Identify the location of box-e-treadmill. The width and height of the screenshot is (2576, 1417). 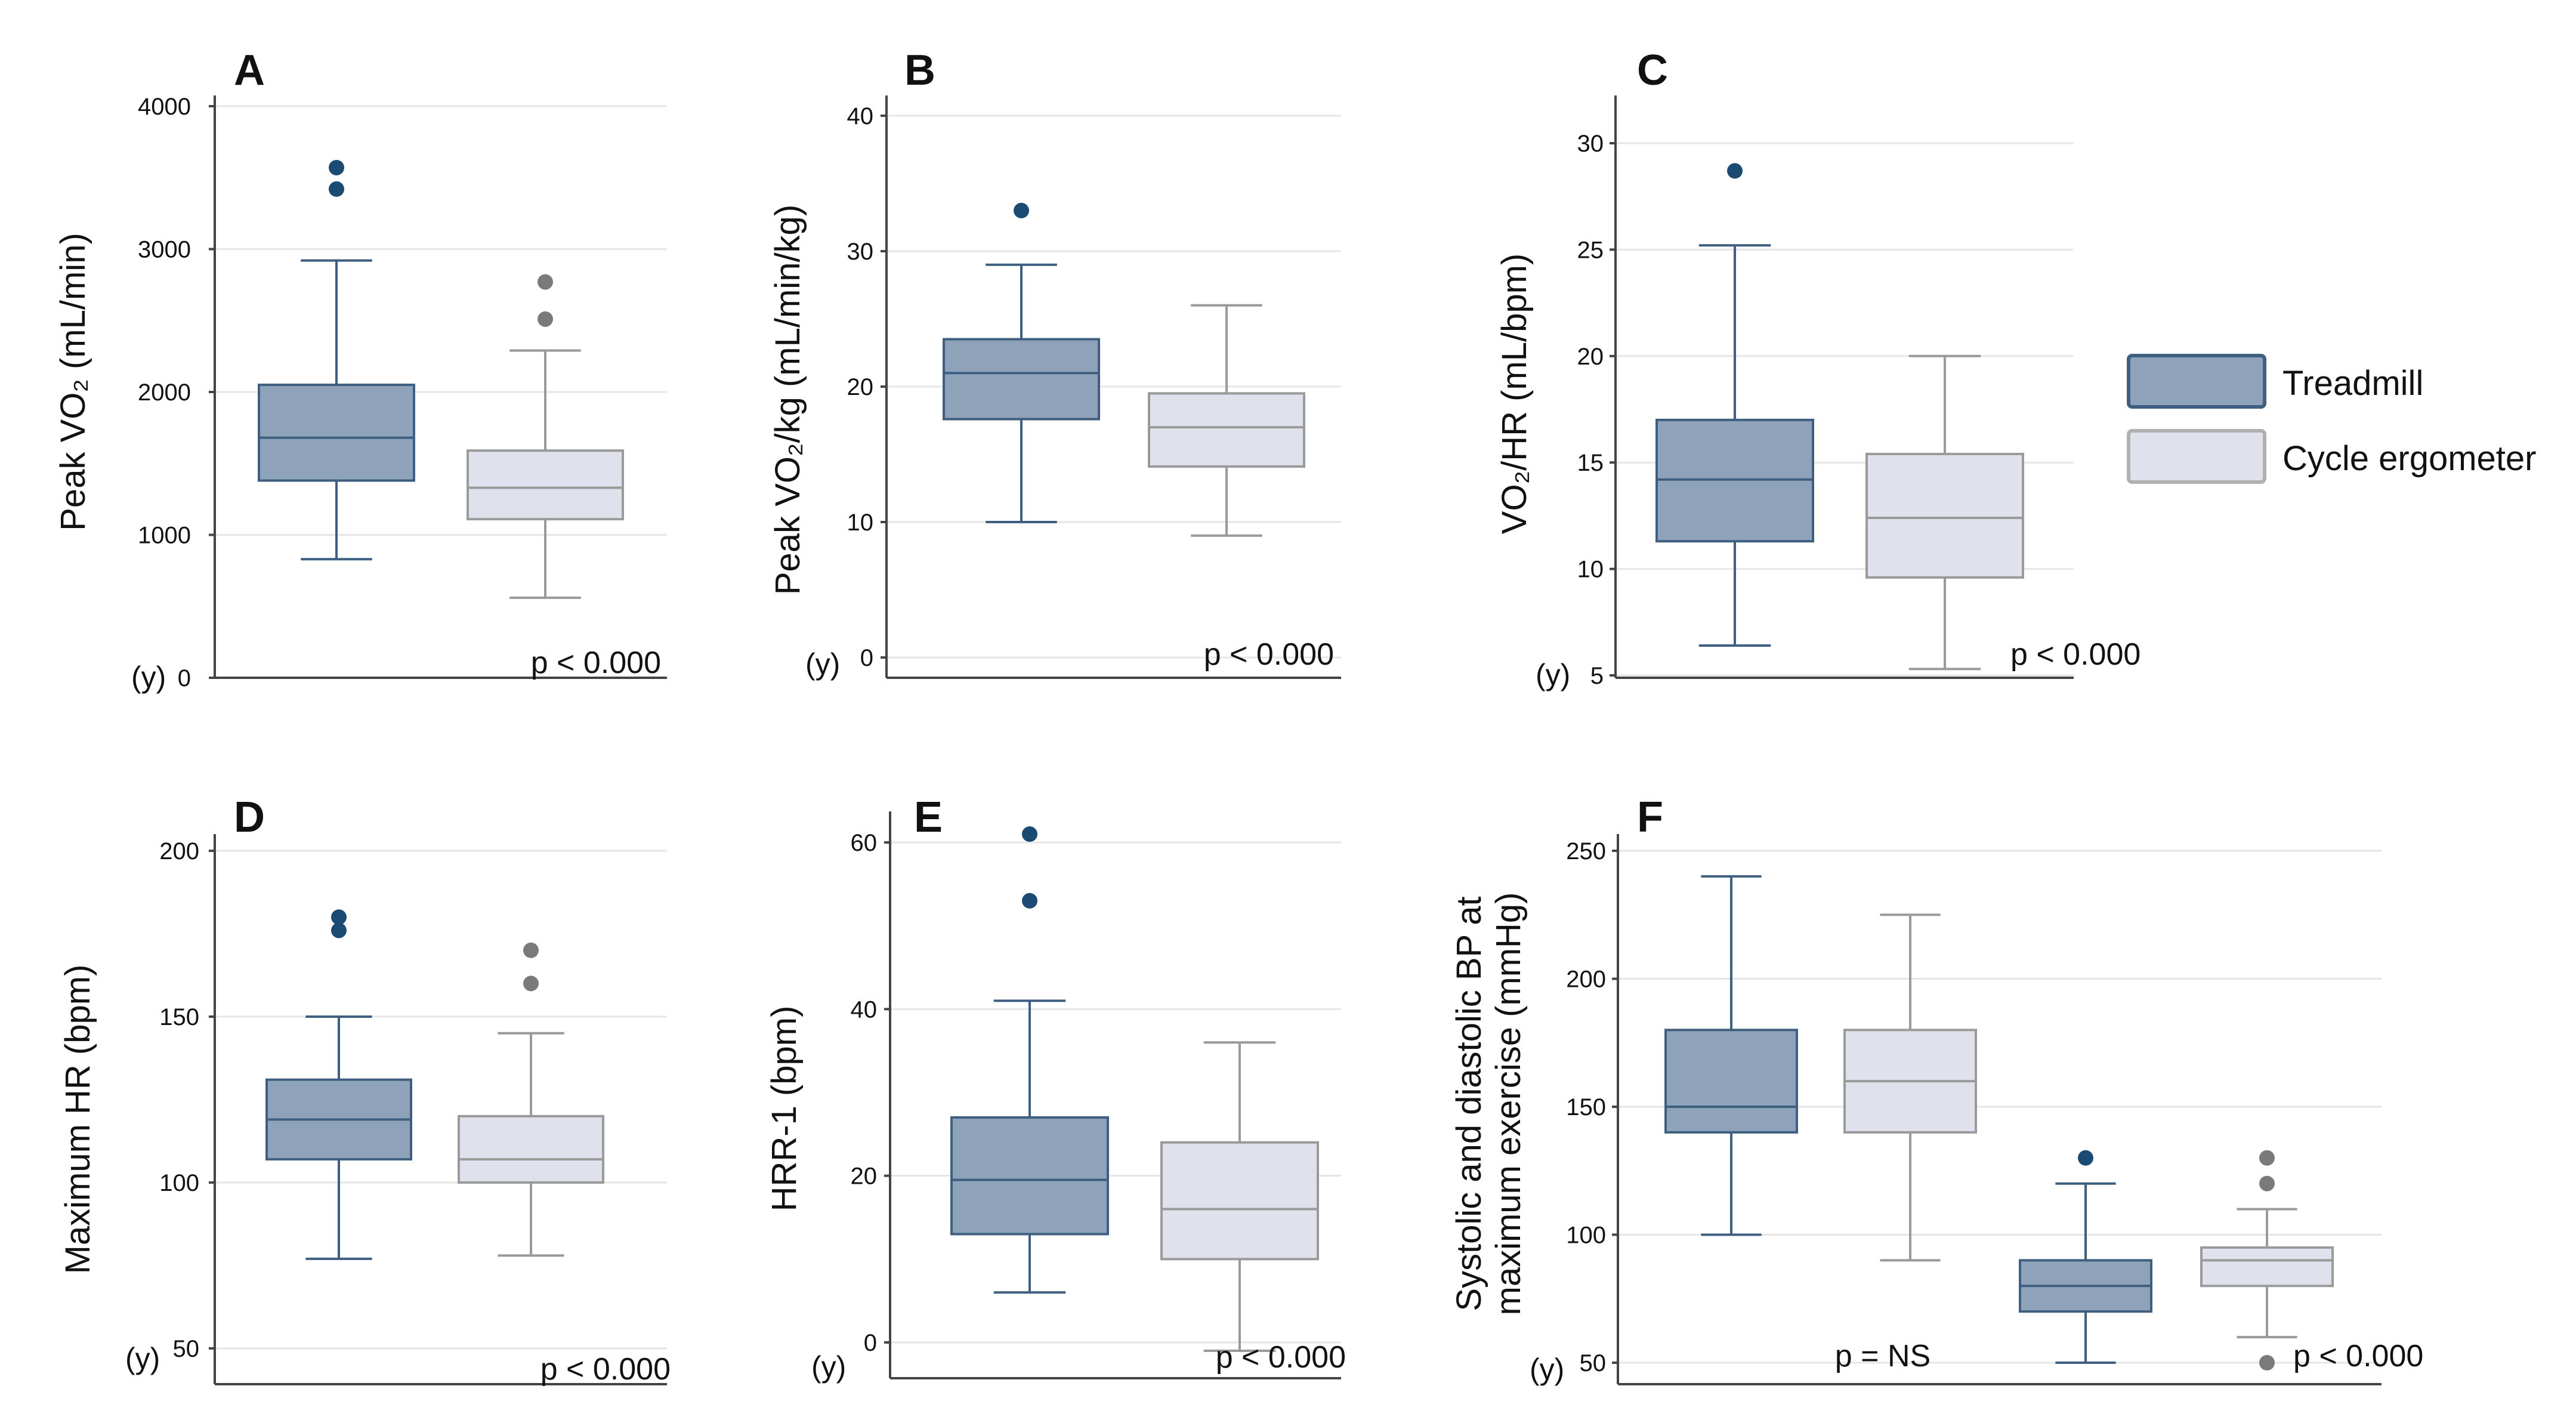
(1029, 1060).